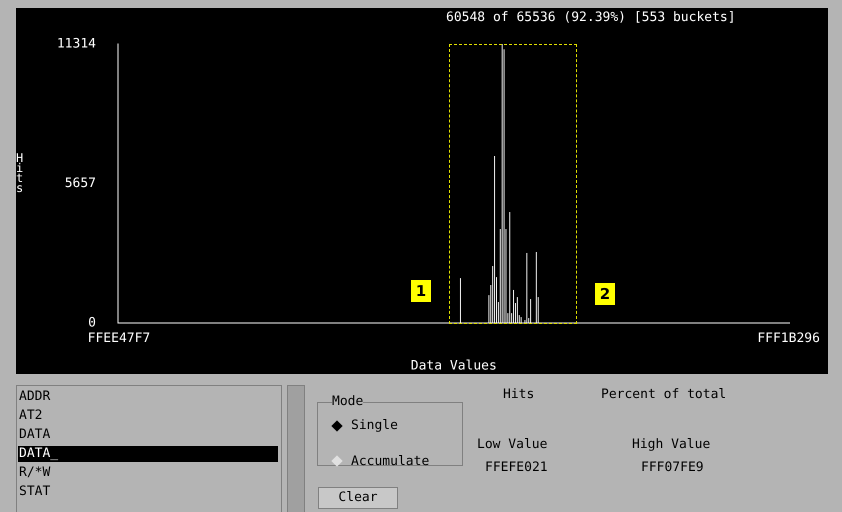  I want to click on text: DATA_, so click(38, 453).